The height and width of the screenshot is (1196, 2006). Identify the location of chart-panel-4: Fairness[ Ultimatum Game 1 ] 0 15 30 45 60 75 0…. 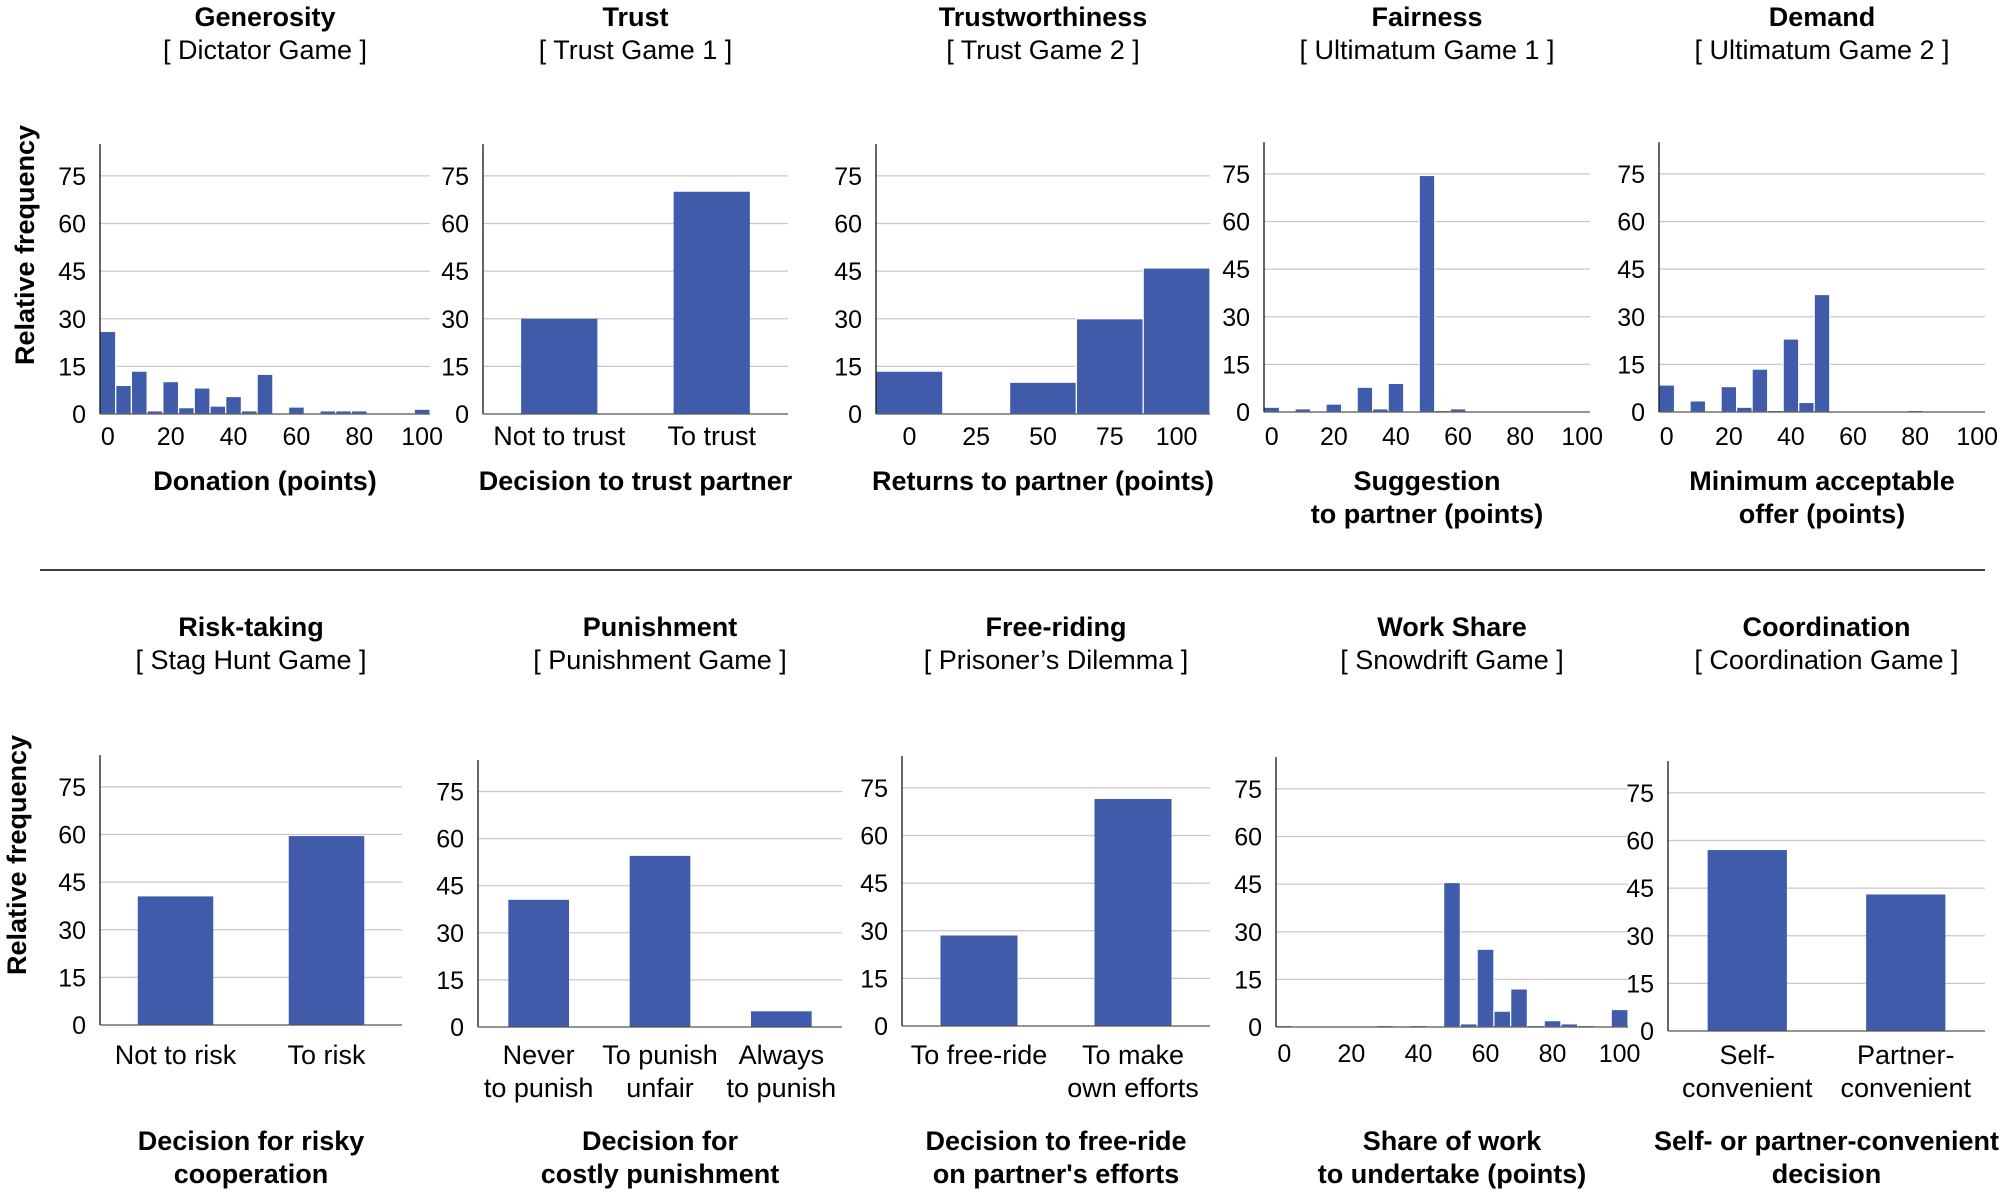
(1412, 265).